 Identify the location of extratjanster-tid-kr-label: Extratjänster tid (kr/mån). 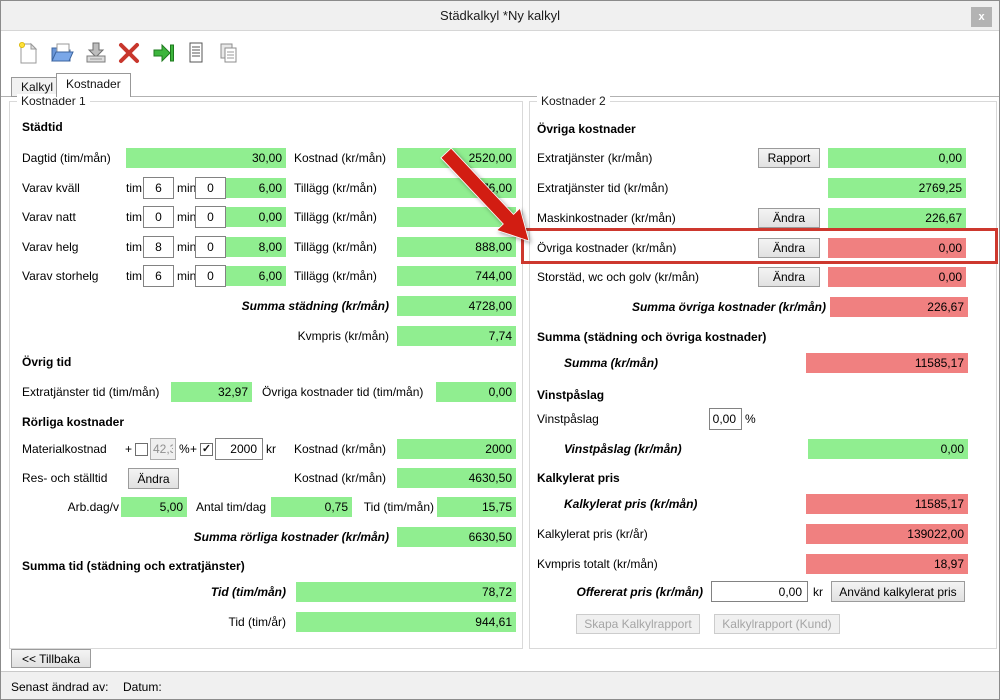
(603, 188).